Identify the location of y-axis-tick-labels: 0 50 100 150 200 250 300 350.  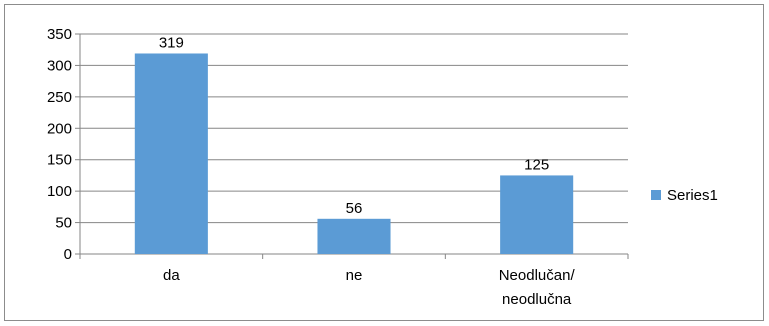
(59, 144).